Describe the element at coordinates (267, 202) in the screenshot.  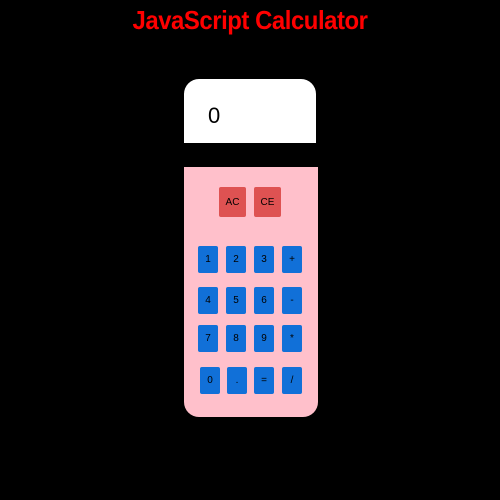
I see `ce-button: CE` at that location.